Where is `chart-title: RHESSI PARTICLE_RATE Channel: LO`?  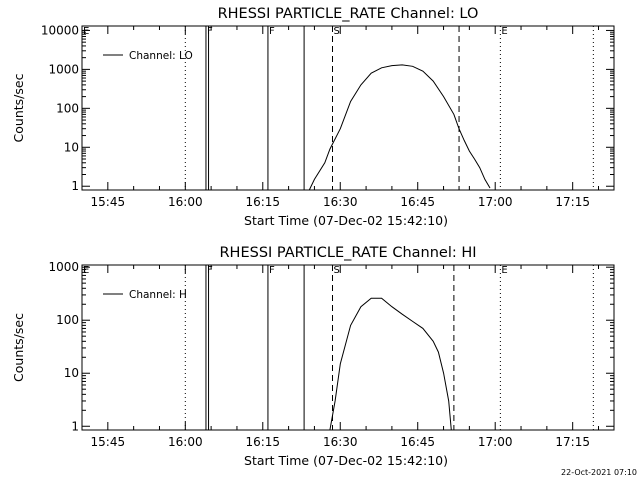
chart-title: RHESSI PARTICLE_RATE Channel: LO is located at coordinates (348, 14).